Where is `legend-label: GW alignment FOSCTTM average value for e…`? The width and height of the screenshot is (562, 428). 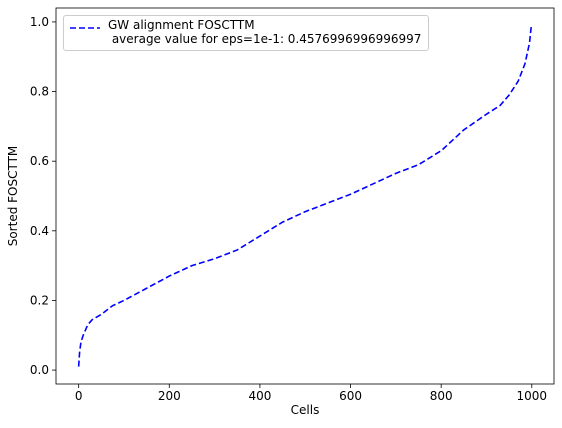 legend-label: GW alignment FOSCTTM average value for e… is located at coordinates (265, 32).